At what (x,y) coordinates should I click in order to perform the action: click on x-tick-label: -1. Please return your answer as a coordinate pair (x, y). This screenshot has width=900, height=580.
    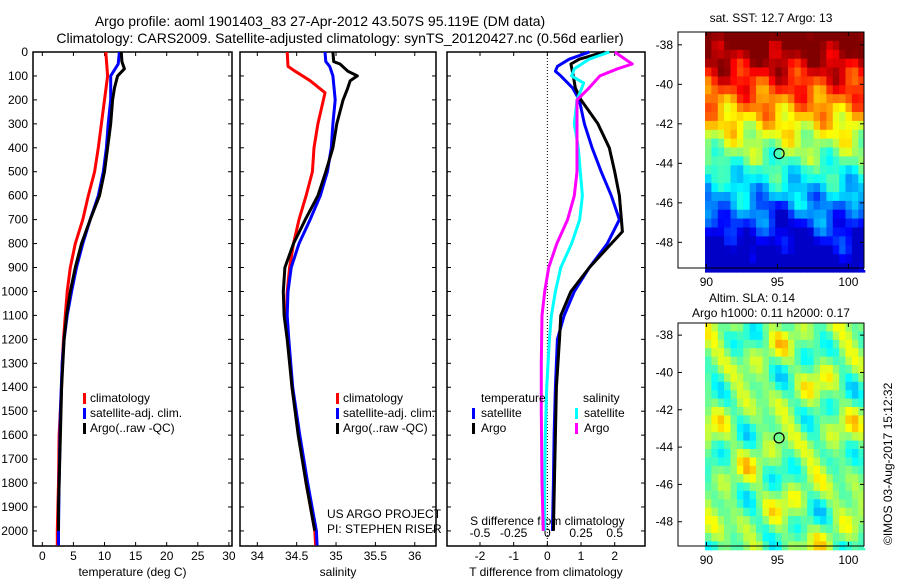
    Looking at the image, I should click on (513, 556).